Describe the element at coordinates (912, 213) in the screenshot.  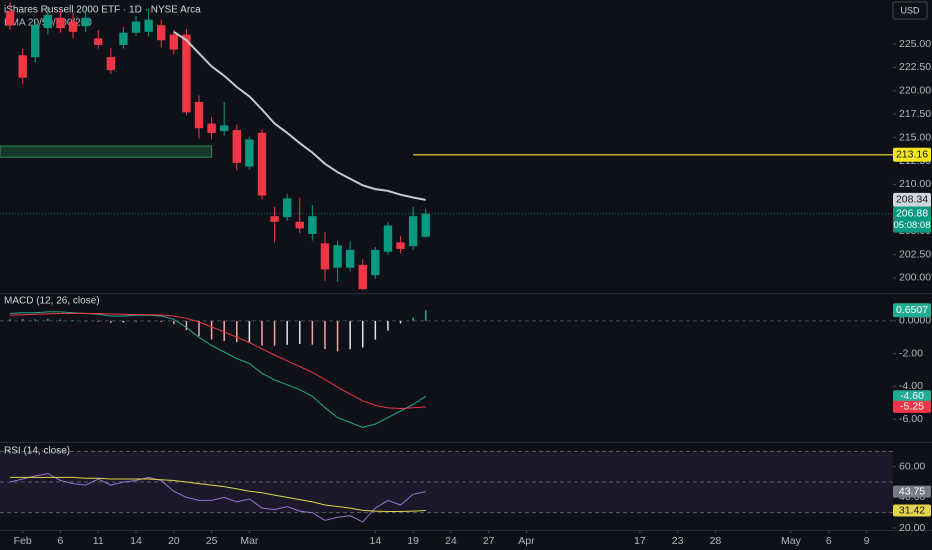
I see `price-label: 206.88` at that location.